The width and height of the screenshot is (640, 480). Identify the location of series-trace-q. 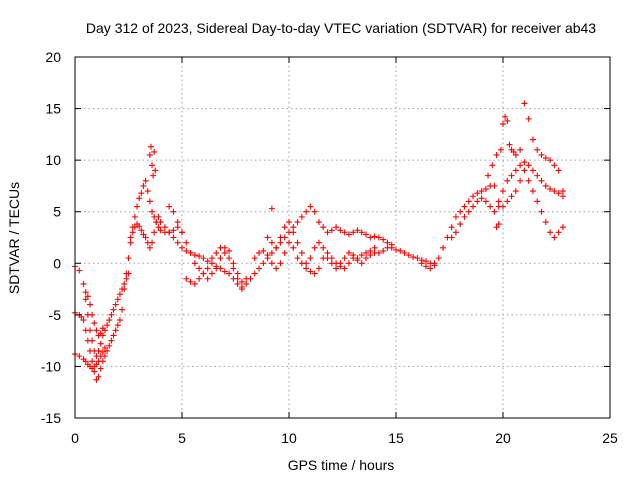
(530, 182).